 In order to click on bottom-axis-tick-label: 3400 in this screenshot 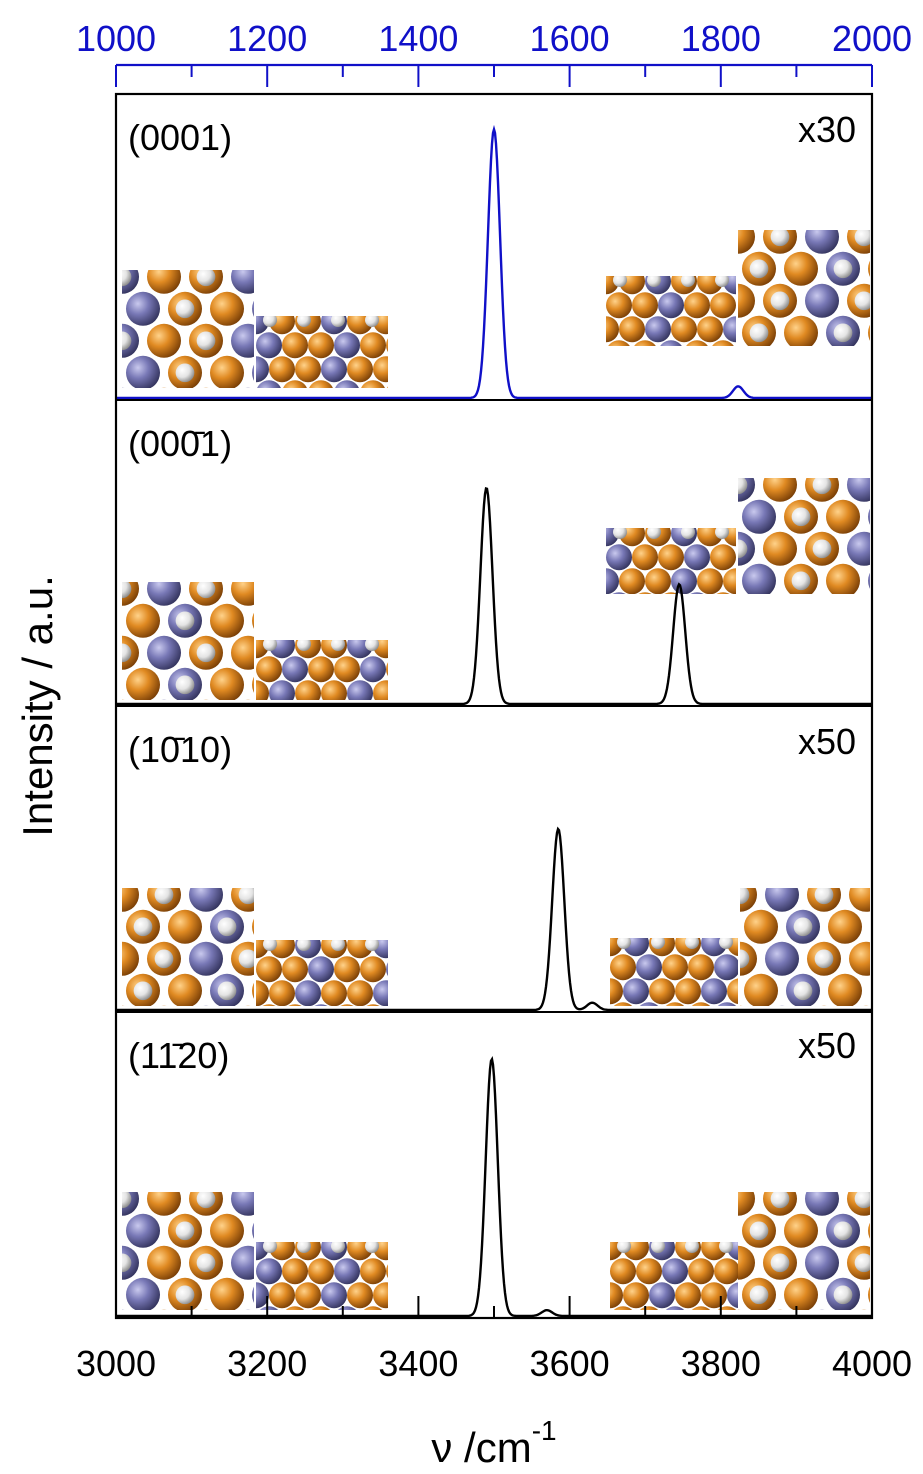, I will do `click(418, 1363)`.